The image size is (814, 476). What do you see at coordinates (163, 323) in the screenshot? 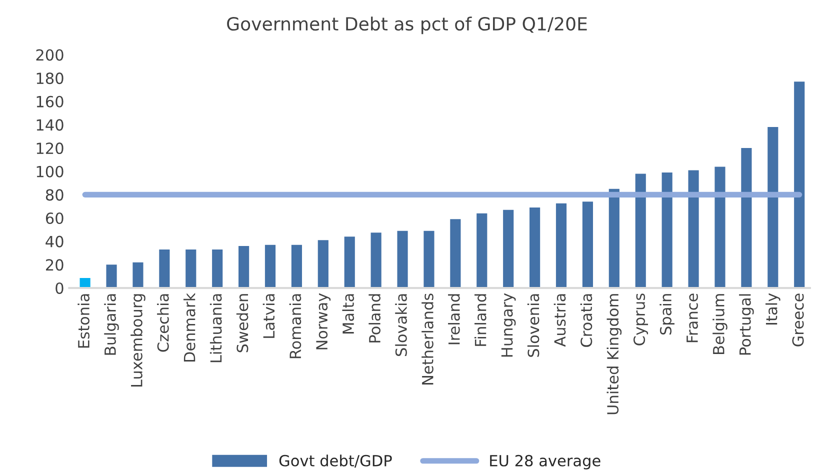
I see `x-tick-label: Czechia` at bounding box center [163, 323].